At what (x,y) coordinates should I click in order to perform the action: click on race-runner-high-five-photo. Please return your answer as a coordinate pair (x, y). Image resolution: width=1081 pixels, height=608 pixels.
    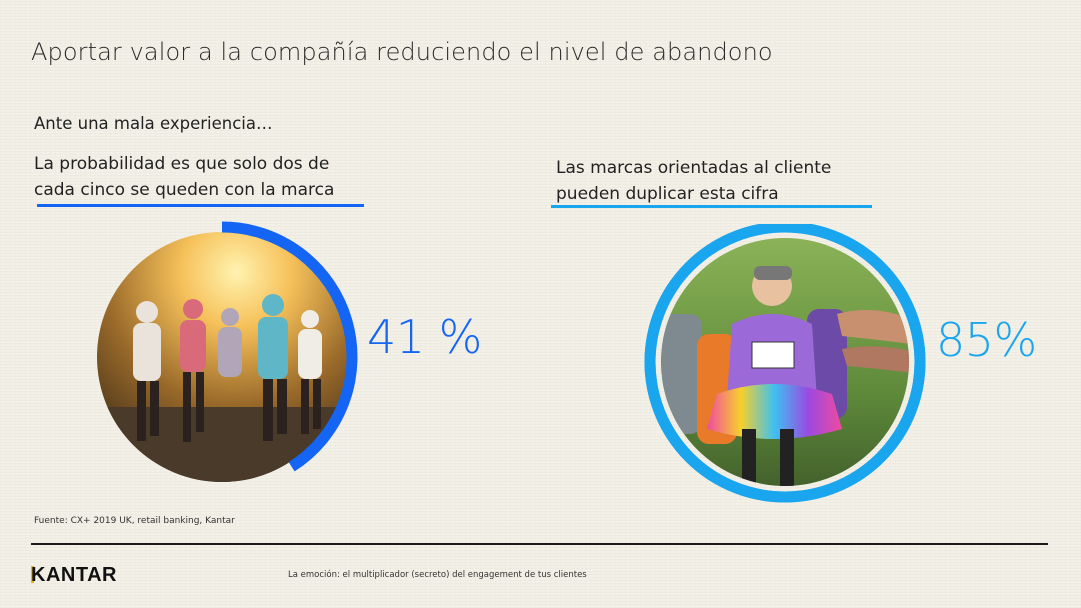
    Looking at the image, I should click on (785, 362).